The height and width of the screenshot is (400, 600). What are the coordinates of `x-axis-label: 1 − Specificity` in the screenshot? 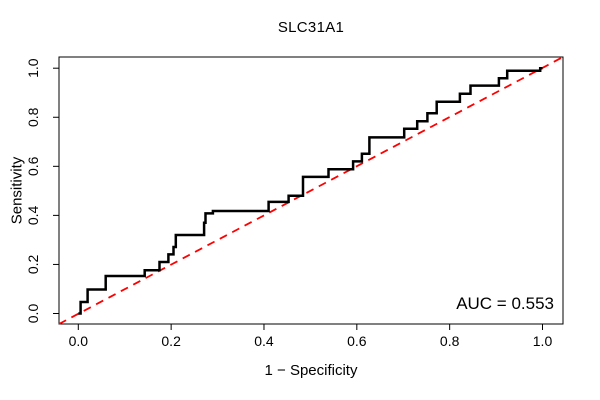 It's located at (311, 370).